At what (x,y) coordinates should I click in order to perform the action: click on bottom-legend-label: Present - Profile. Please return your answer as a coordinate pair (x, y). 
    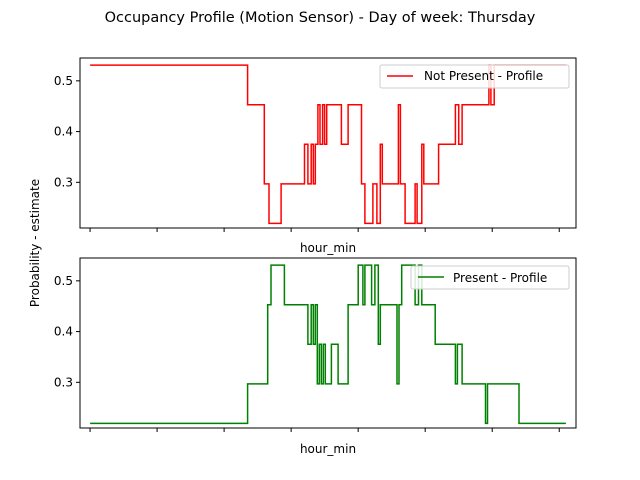
    Looking at the image, I should click on (500, 278).